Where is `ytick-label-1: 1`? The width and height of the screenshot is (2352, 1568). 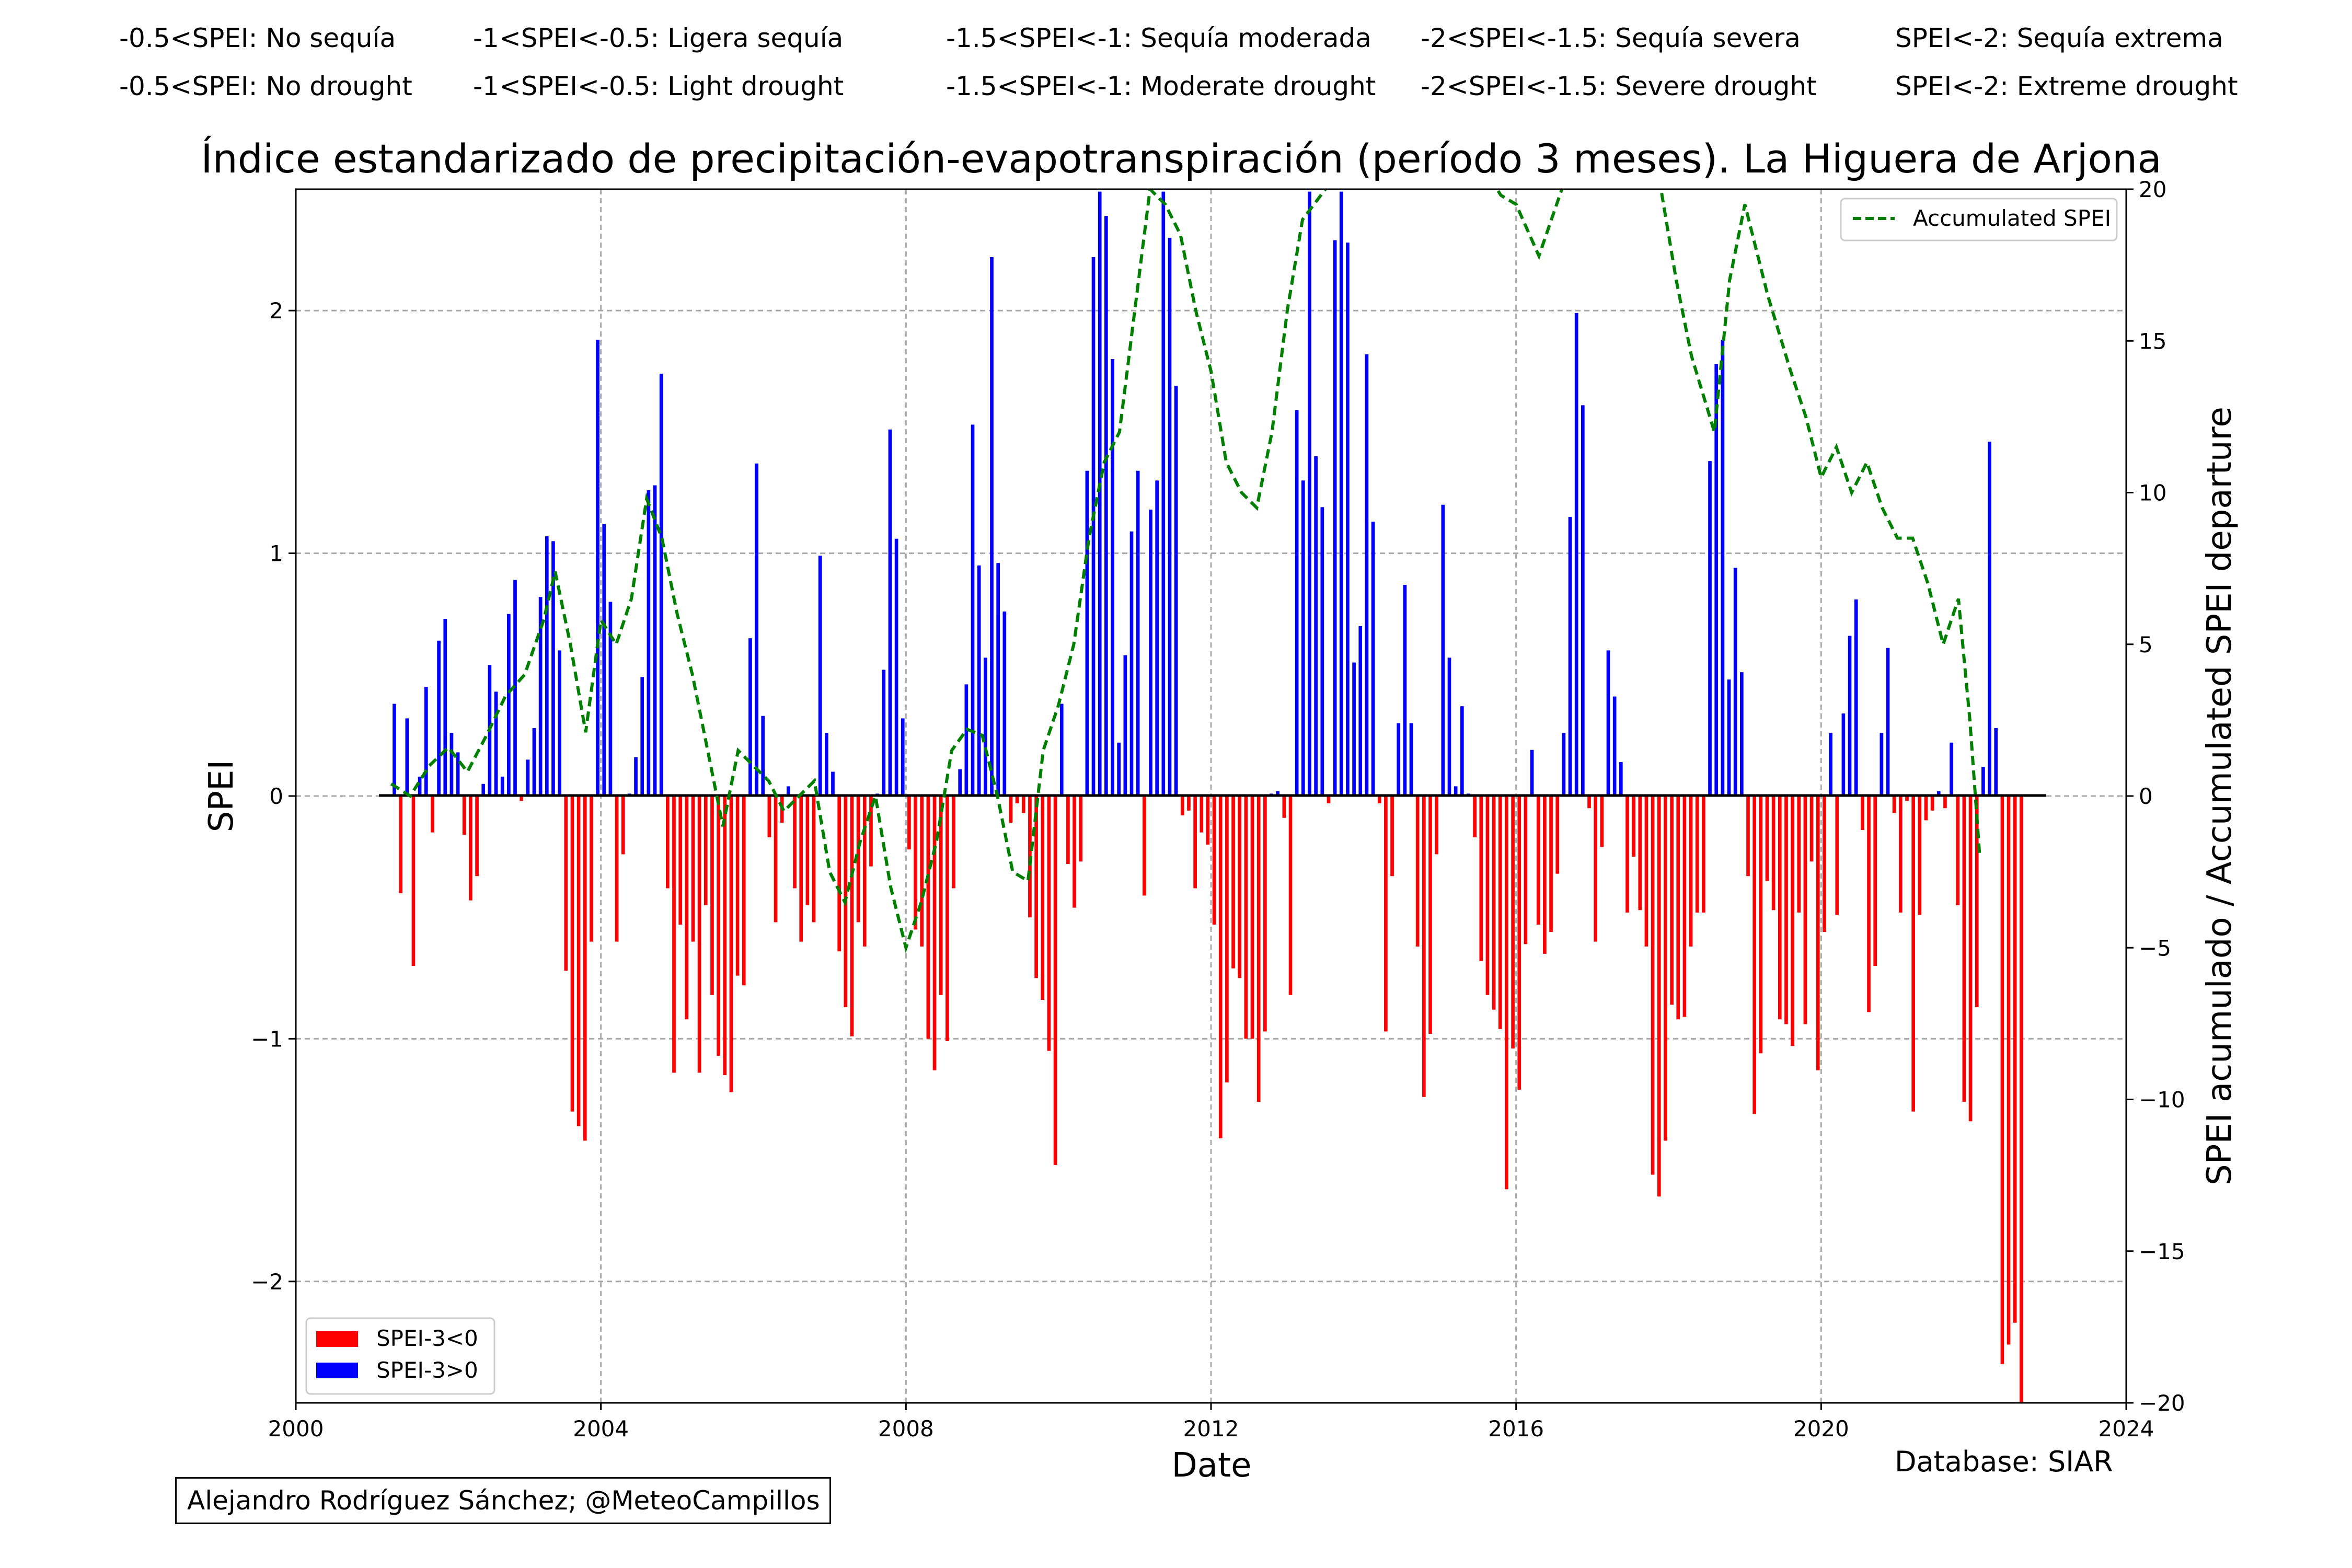
ytick-label-1: 1 is located at coordinates (276, 554).